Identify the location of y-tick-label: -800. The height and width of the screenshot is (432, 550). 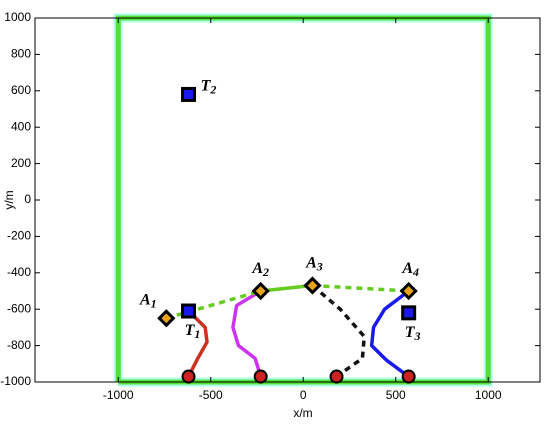
(19, 345).